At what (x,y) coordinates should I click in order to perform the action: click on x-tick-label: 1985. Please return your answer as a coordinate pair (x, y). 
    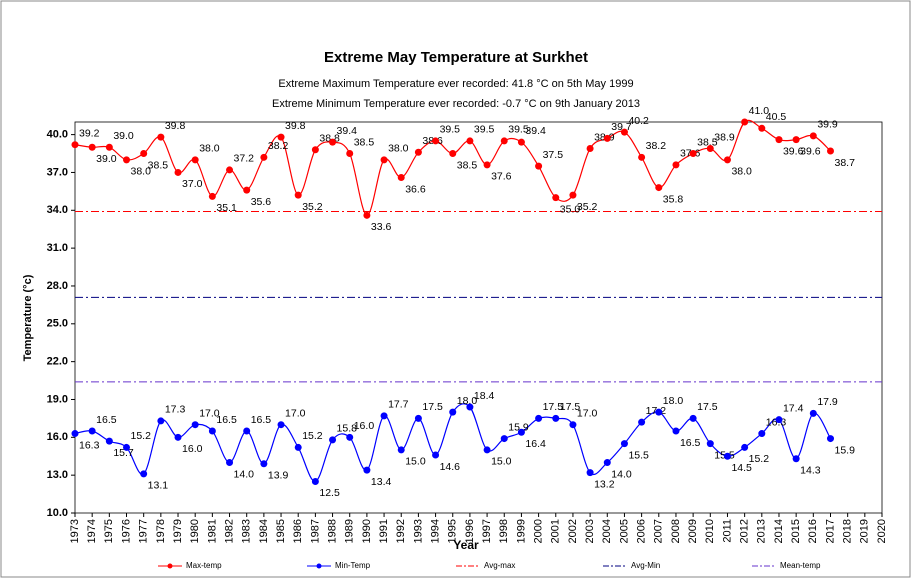
    Looking at the image, I should click on (281, 531).